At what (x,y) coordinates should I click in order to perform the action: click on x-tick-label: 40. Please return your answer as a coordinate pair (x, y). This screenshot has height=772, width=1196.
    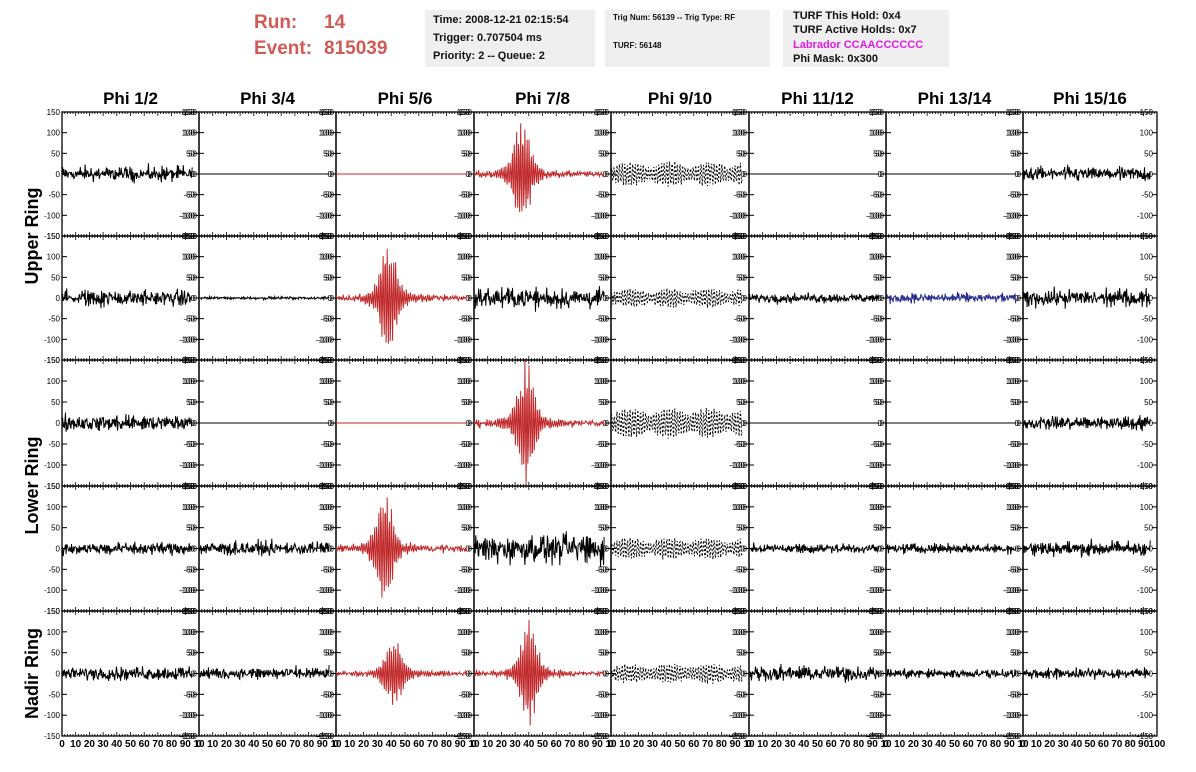
    Looking at the image, I should click on (667, 744).